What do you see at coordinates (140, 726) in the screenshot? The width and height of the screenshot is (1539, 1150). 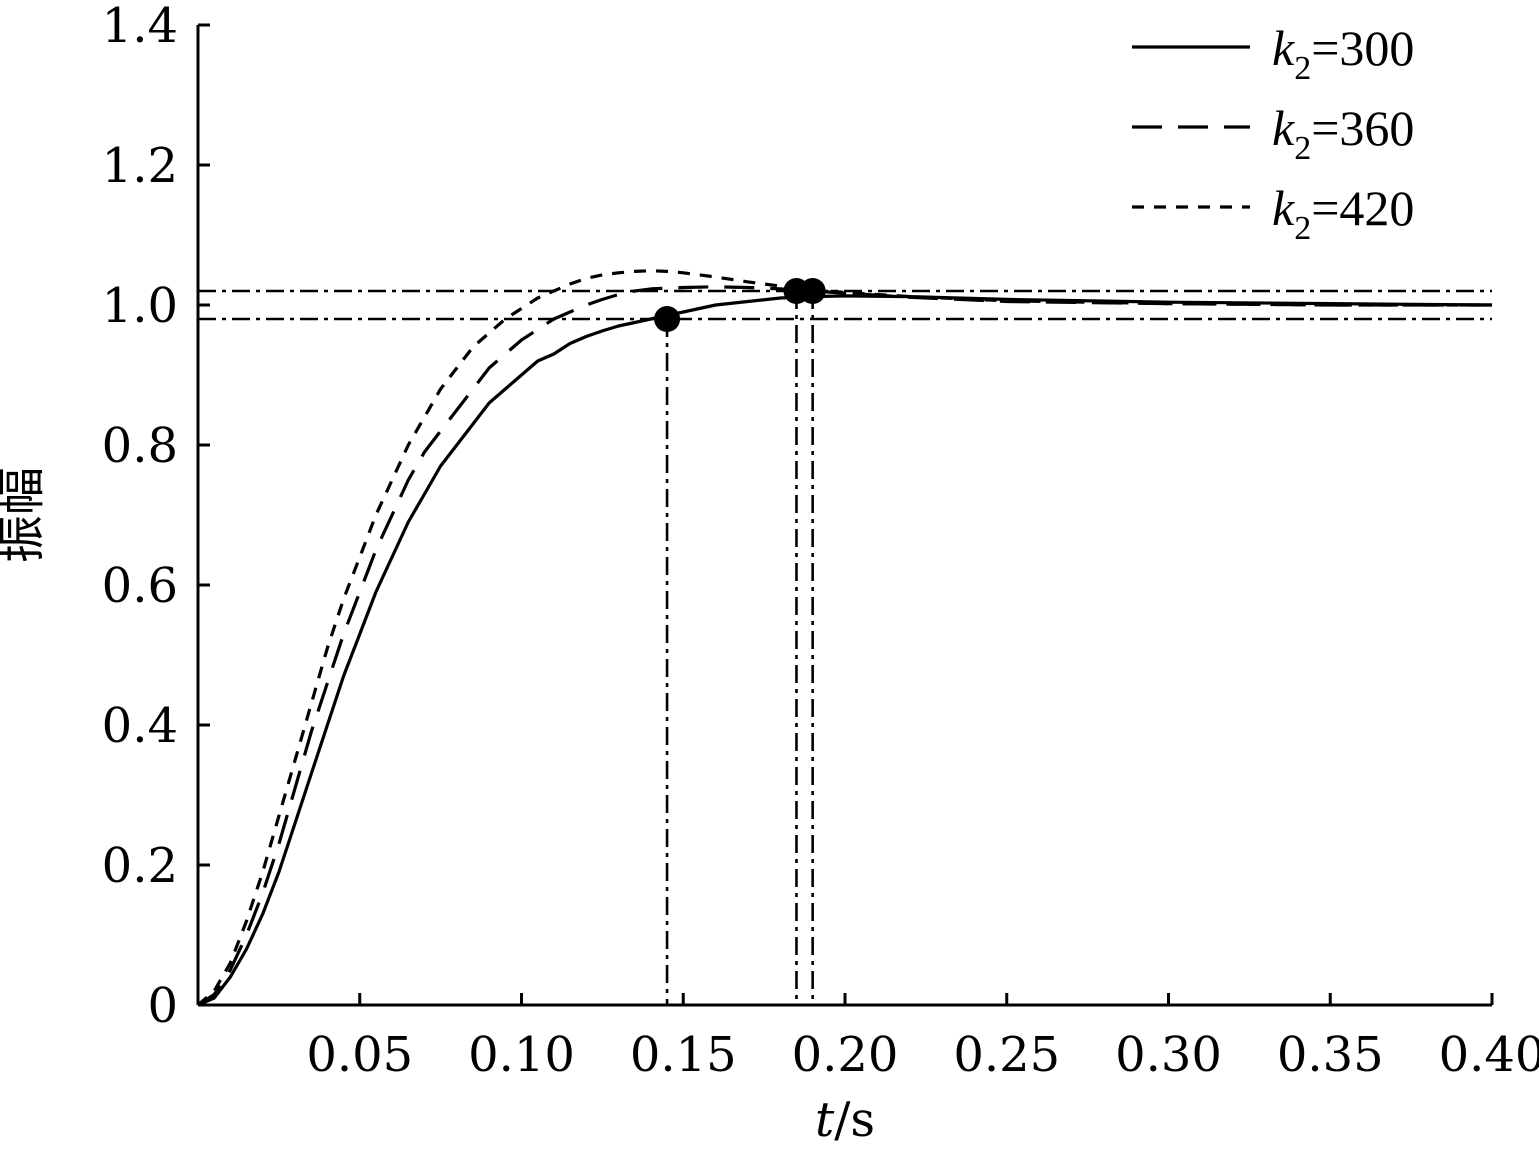 I see `y-tick-label: 0.4` at bounding box center [140, 726].